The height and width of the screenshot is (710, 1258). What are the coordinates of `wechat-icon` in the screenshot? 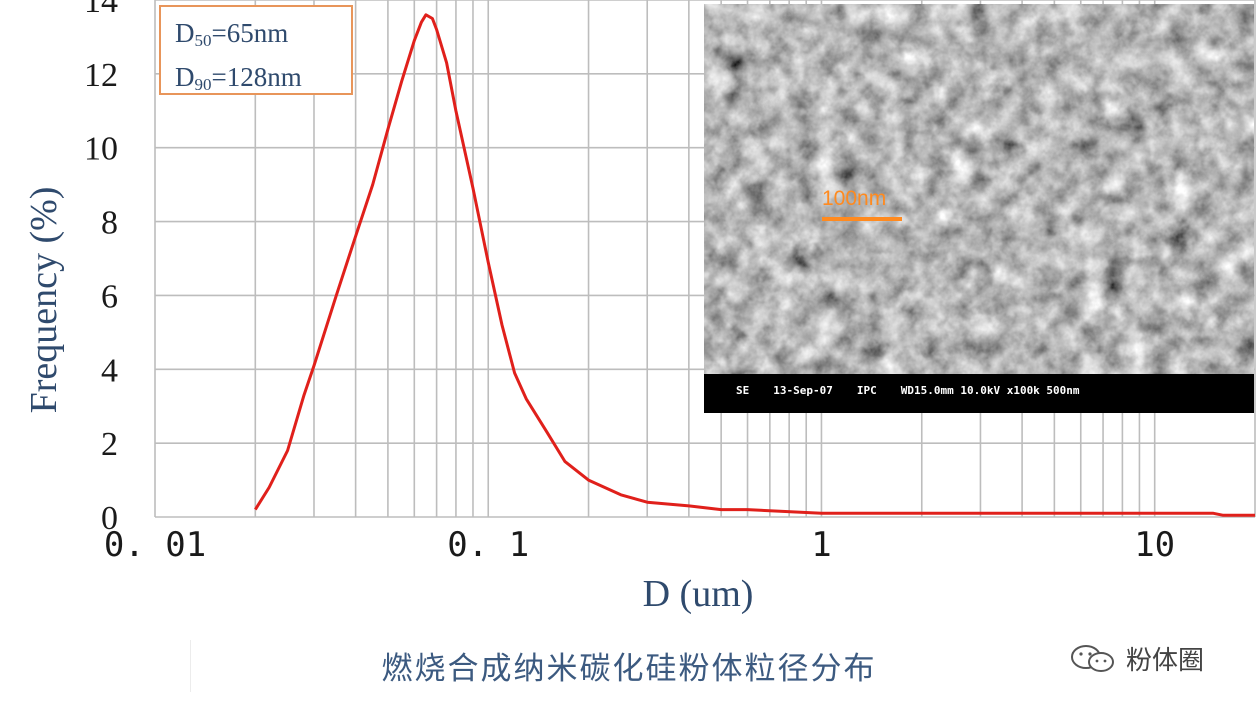 It's located at (1092, 658).